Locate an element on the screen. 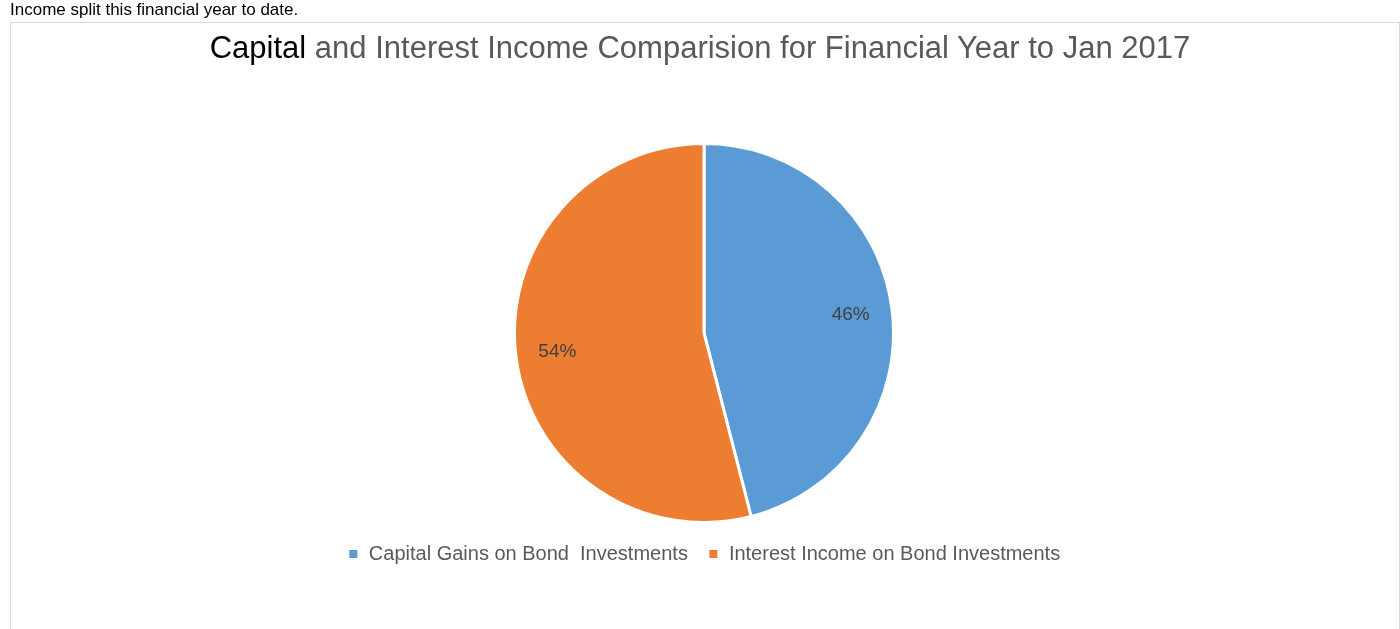  data-label: 54% is located at coordinates (557, 350).